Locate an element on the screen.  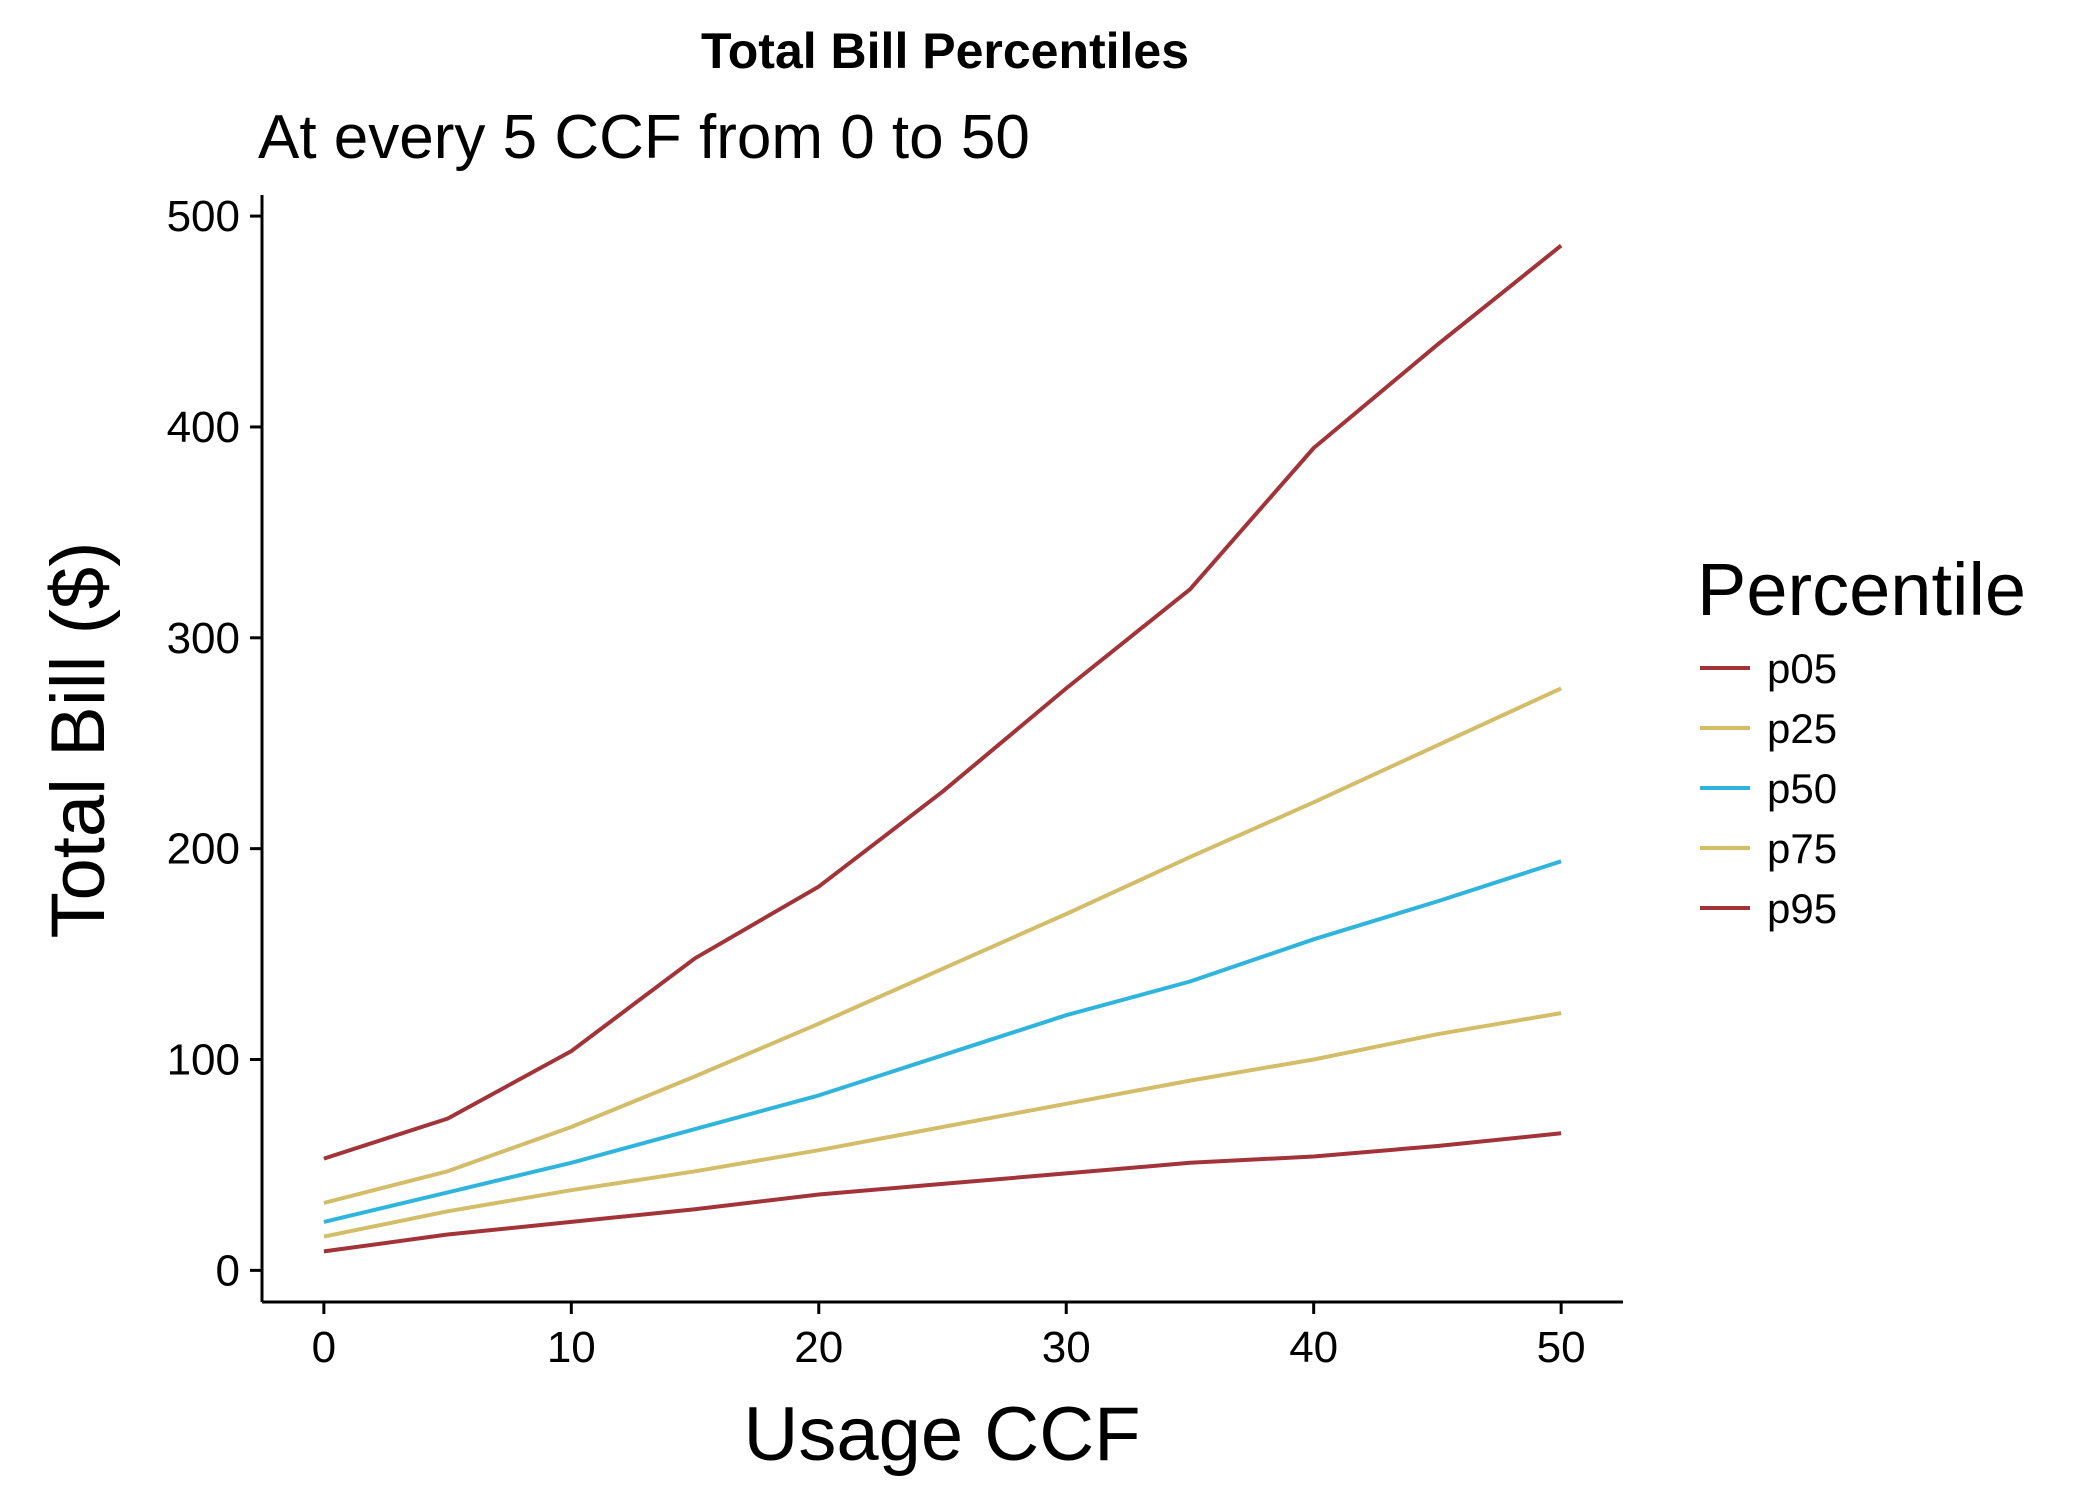
x-tick-label: 20 is located at coordinates (818, 1347).